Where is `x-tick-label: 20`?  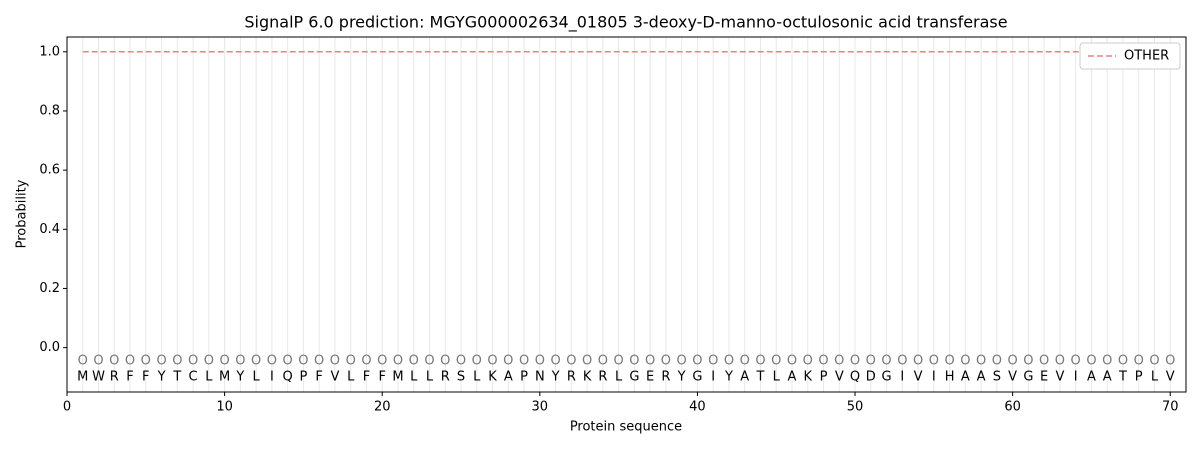 x-tick-label: 20 is located at coordinates (382, 407).